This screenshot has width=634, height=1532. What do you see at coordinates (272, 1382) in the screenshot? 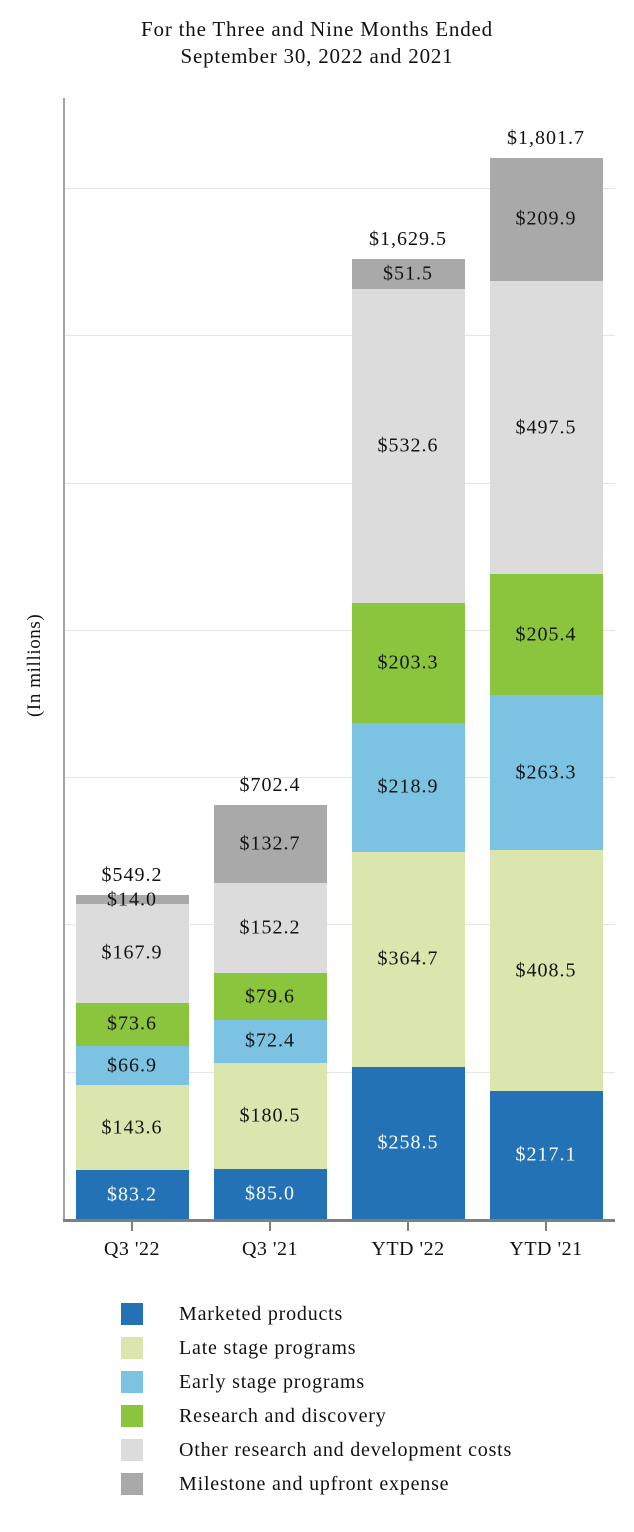
I see `legend-label: Early stage programs` at bounding box center [272, 1382].